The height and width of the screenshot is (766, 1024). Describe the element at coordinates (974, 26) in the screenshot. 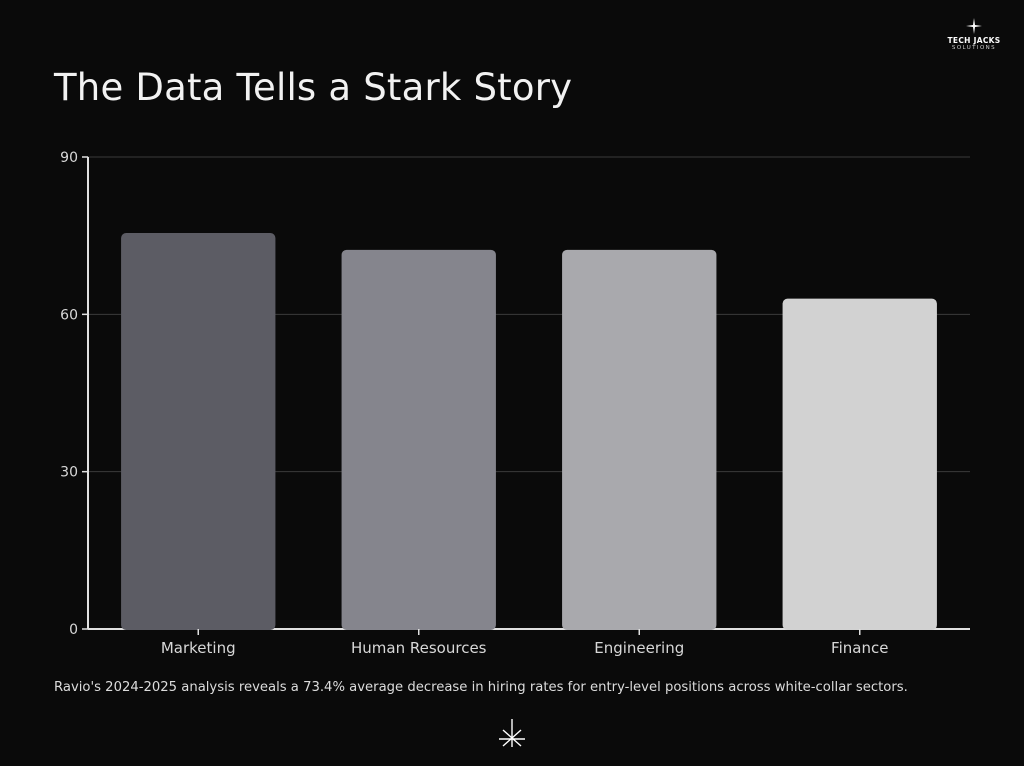

I see `sparkle-icon` at that location.